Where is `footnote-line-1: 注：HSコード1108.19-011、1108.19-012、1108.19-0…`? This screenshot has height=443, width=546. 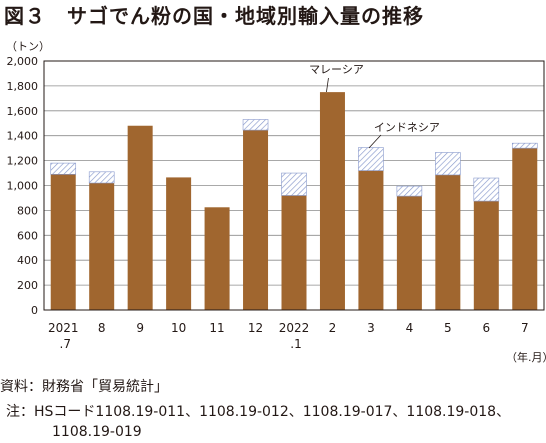
footnote-line-1: 注：HSコード1108.19-011、1108.19-012、1108.19-0… is located at coordinates (258, 412).